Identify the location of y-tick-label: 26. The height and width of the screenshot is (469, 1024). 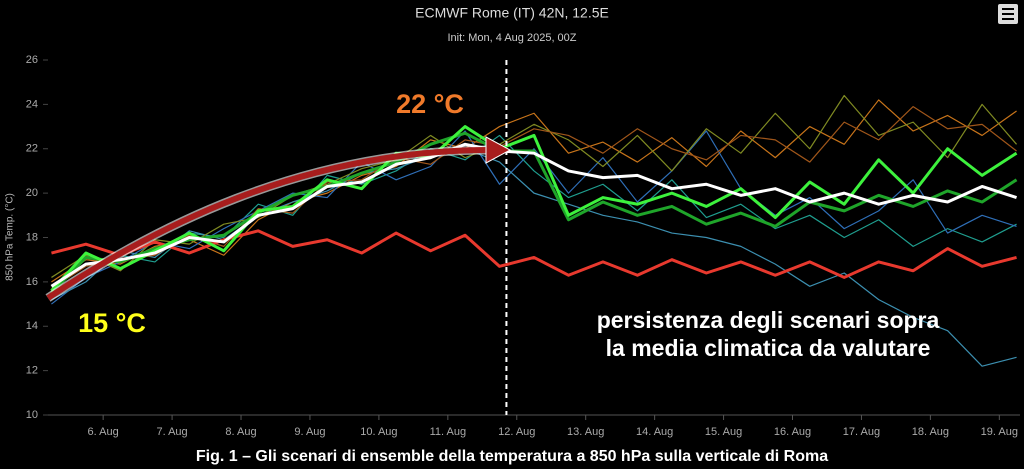
(32, 60).